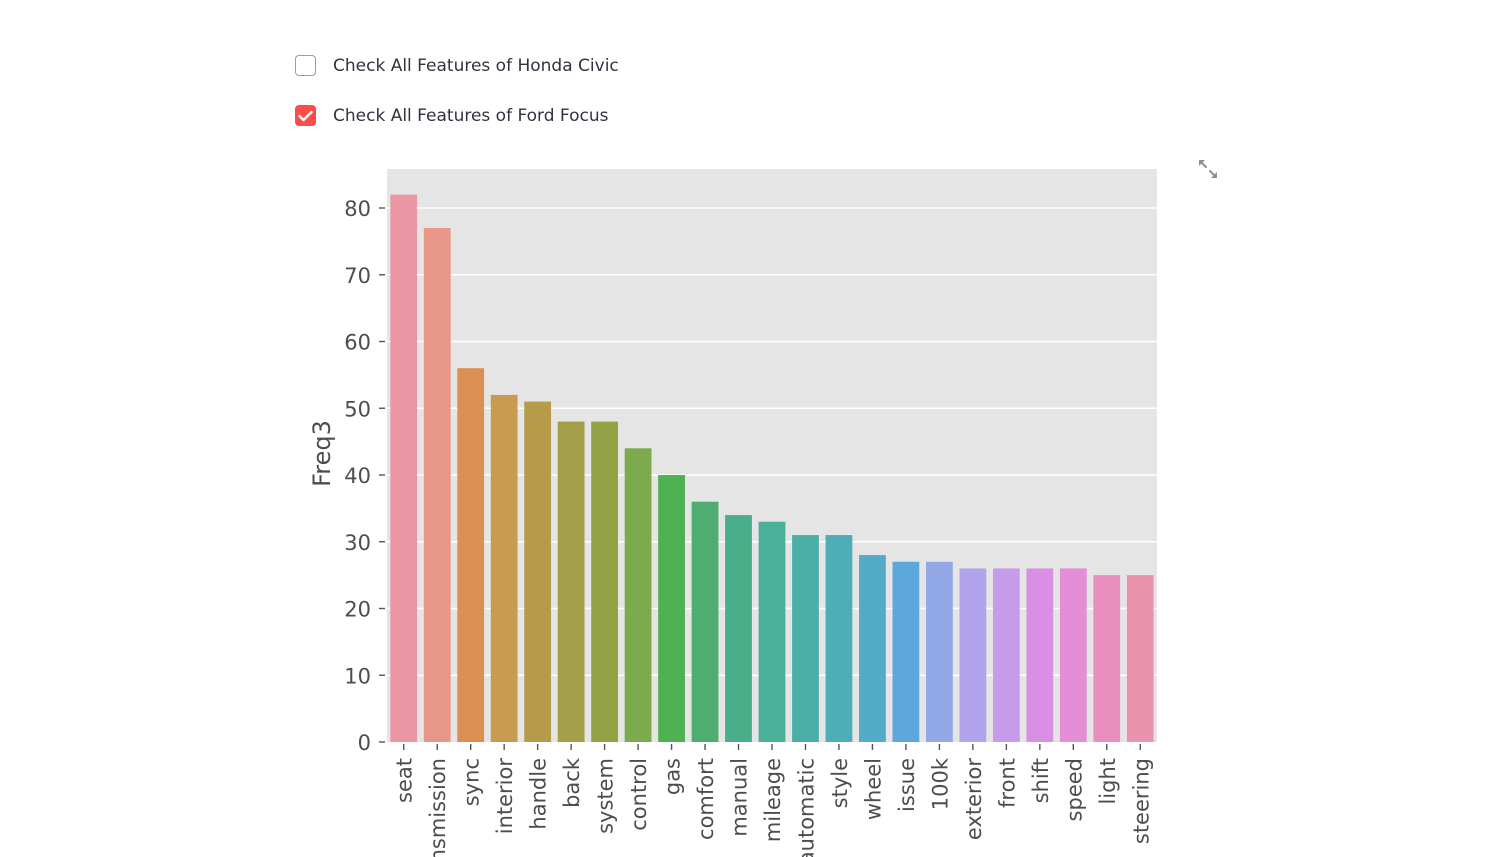  I want to click on x-tick-label-wheel: wheel, so click(873, 789).